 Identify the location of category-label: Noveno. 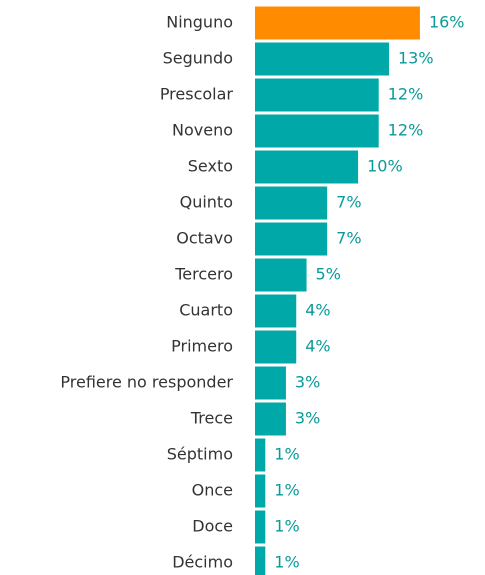
(202, 130).